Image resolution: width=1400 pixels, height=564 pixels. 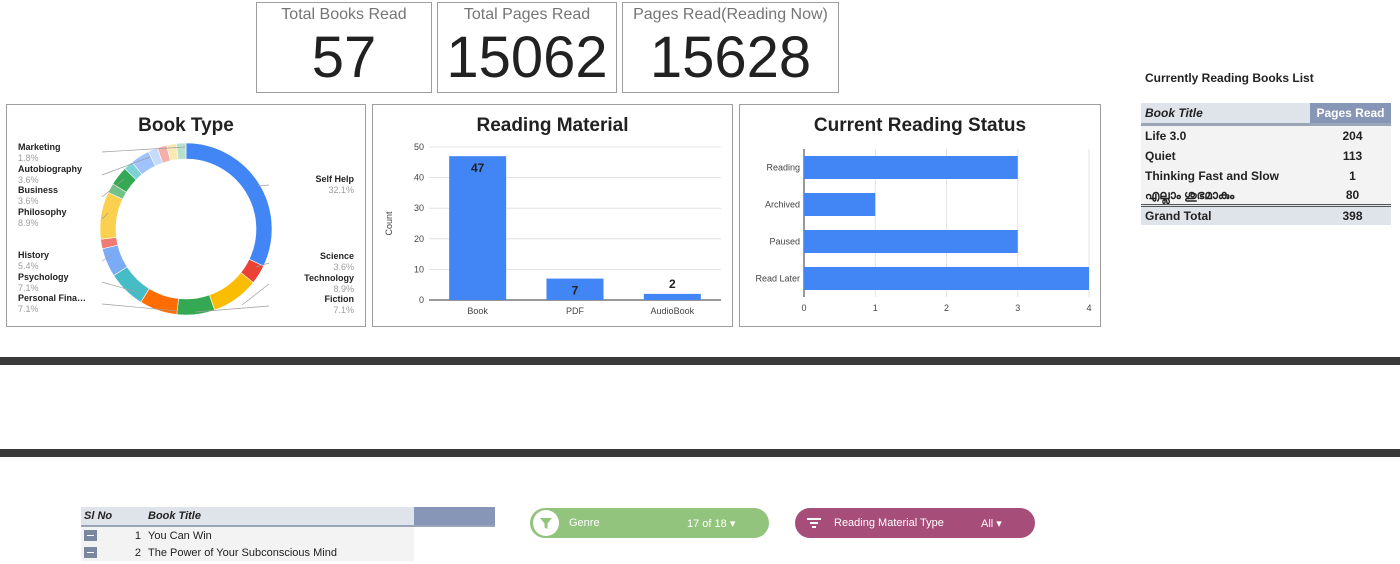 What do you see at coordinates (1212, 176) in the screenshot?
I see `row-title: Thinking Fast and Slow` at bounding box center [1212, 176].